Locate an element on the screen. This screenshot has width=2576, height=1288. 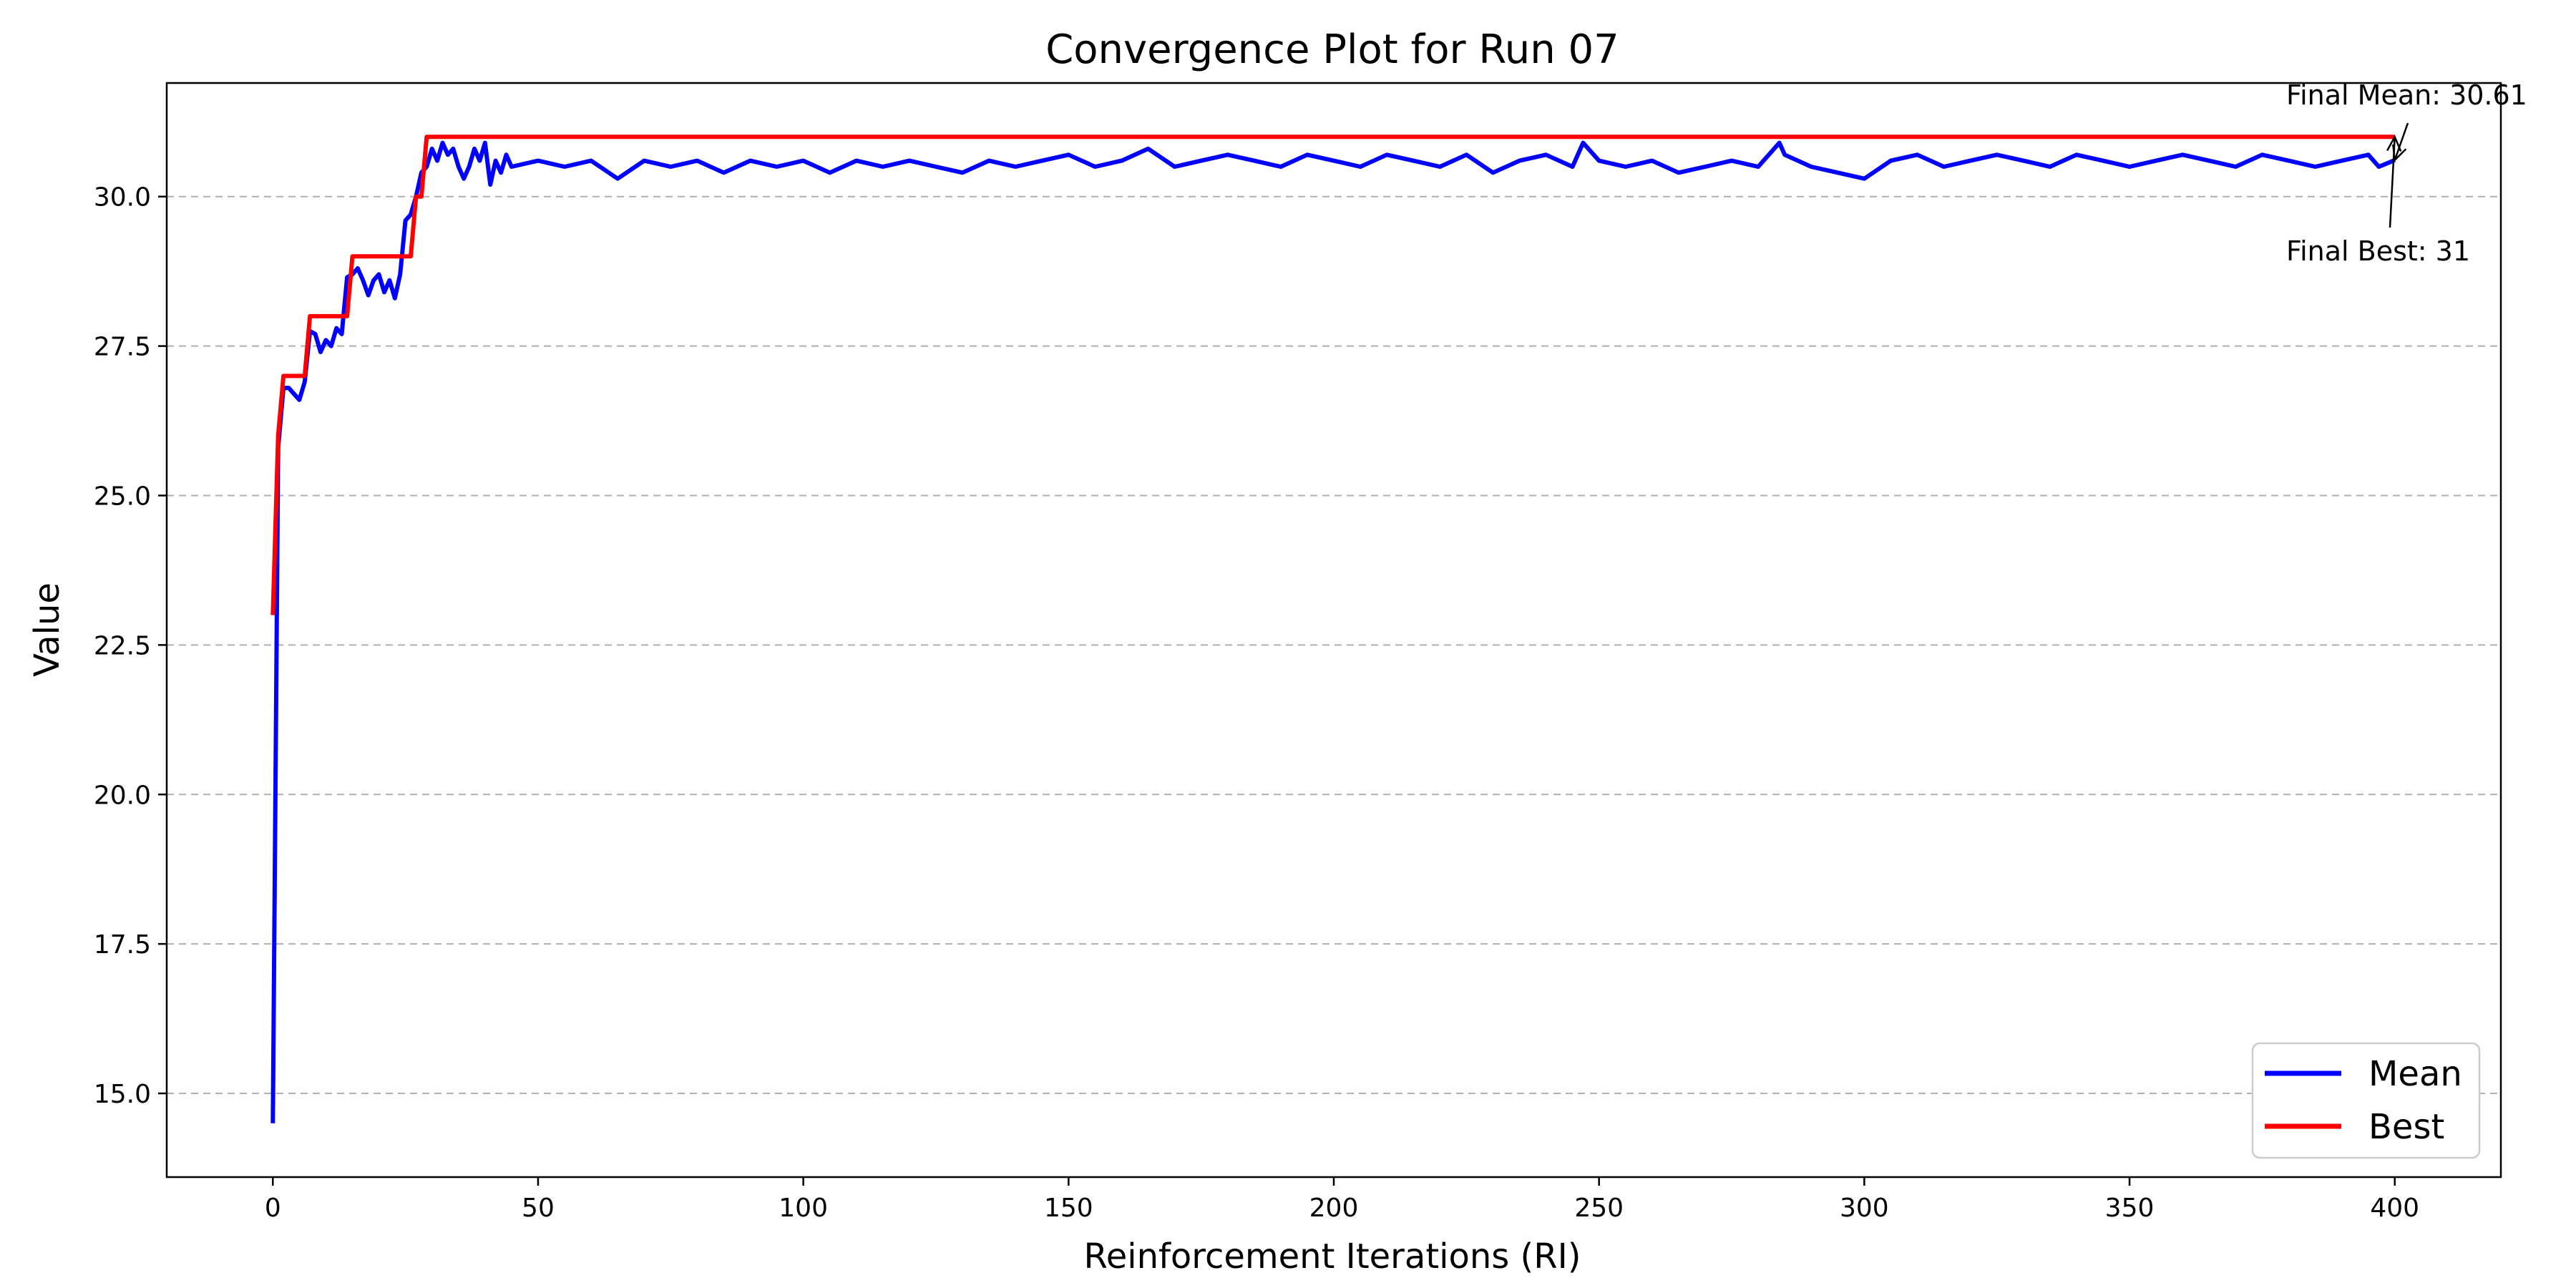
x-axis: 0 50 100 150 200 250 300 350 400 is located at coordinates (1342, 1200).